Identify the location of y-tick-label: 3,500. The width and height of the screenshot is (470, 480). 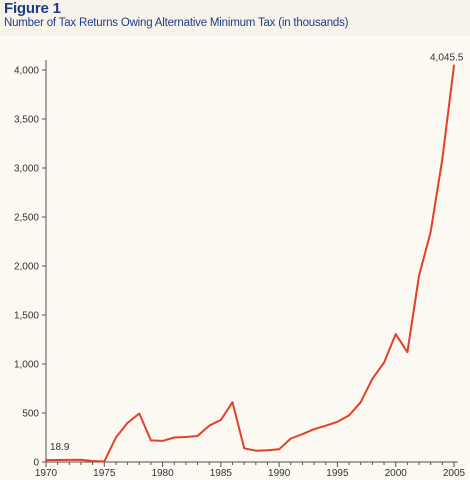
(26, 120).